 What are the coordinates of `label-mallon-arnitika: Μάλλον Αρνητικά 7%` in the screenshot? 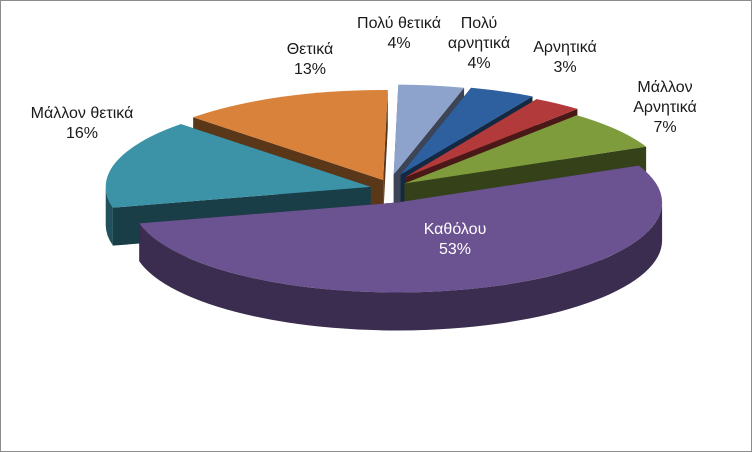 It's located at (665, 108).